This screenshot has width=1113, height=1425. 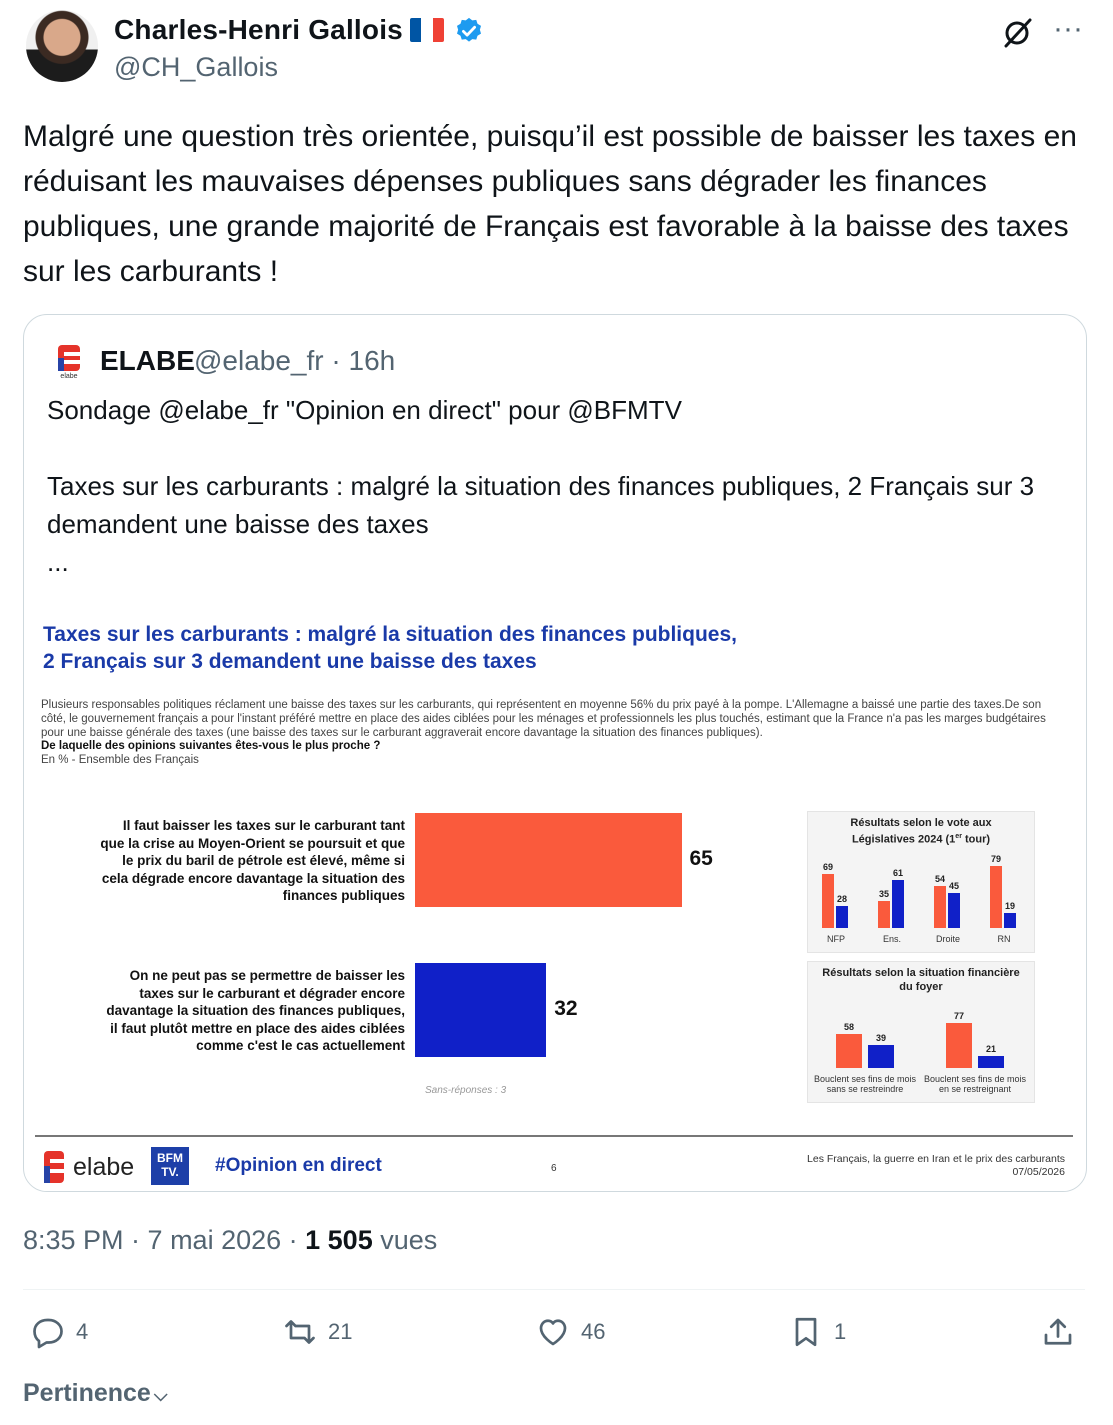 I want to click on study-date: 07/05/2026, so click(x=1038, y=1172).